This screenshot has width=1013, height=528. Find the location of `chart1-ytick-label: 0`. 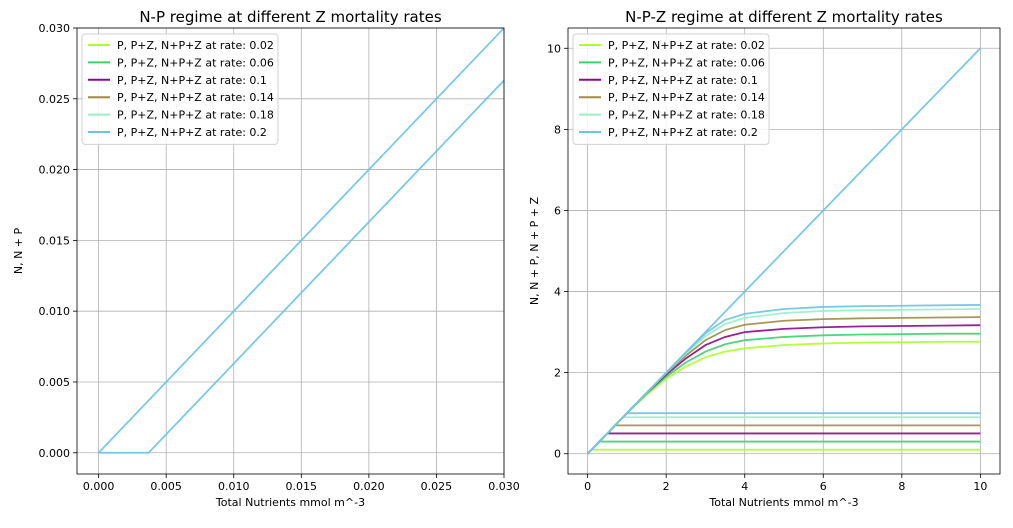

chart1-ytick-label: 0 is located at coordinates (557, 454).